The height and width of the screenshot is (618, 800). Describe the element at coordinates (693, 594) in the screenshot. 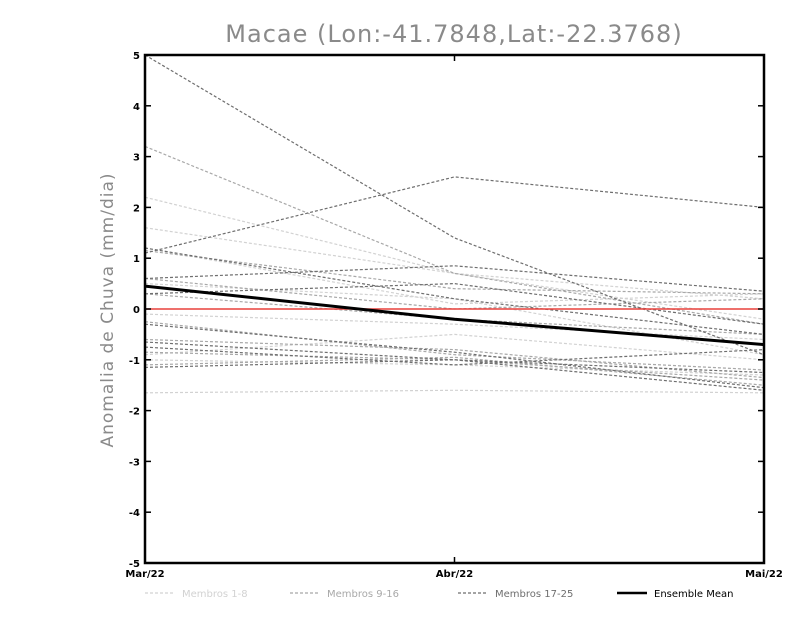

I see `legend-label: Ensemble Mean` at that location.